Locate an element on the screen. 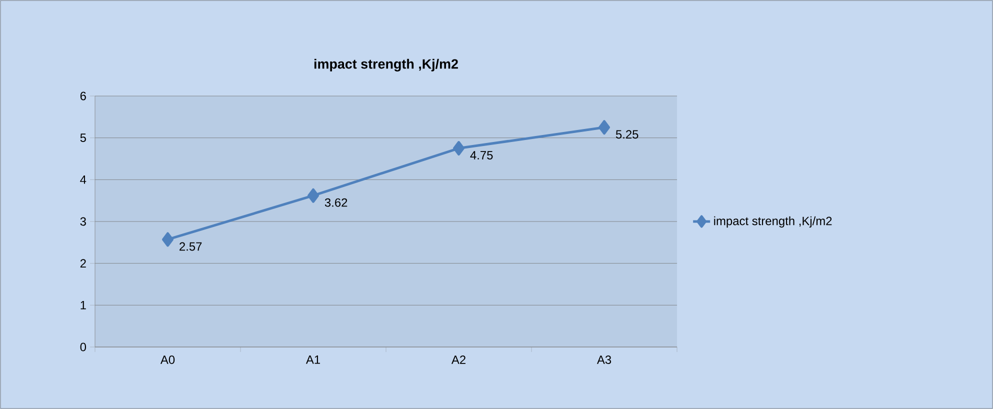  data-label: 5.25 is located at coordinates (627, 134).